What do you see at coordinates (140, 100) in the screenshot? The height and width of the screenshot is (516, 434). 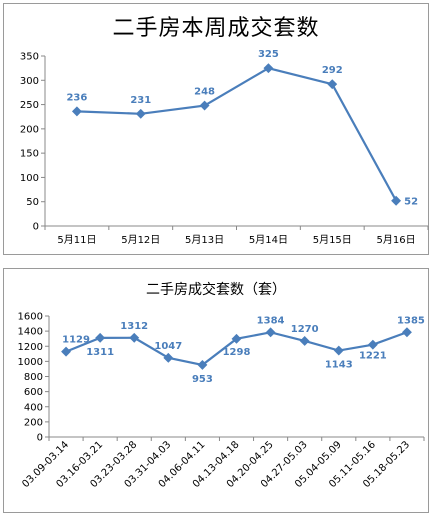 I see `data-label: 231` at bounding box center [140, 100].